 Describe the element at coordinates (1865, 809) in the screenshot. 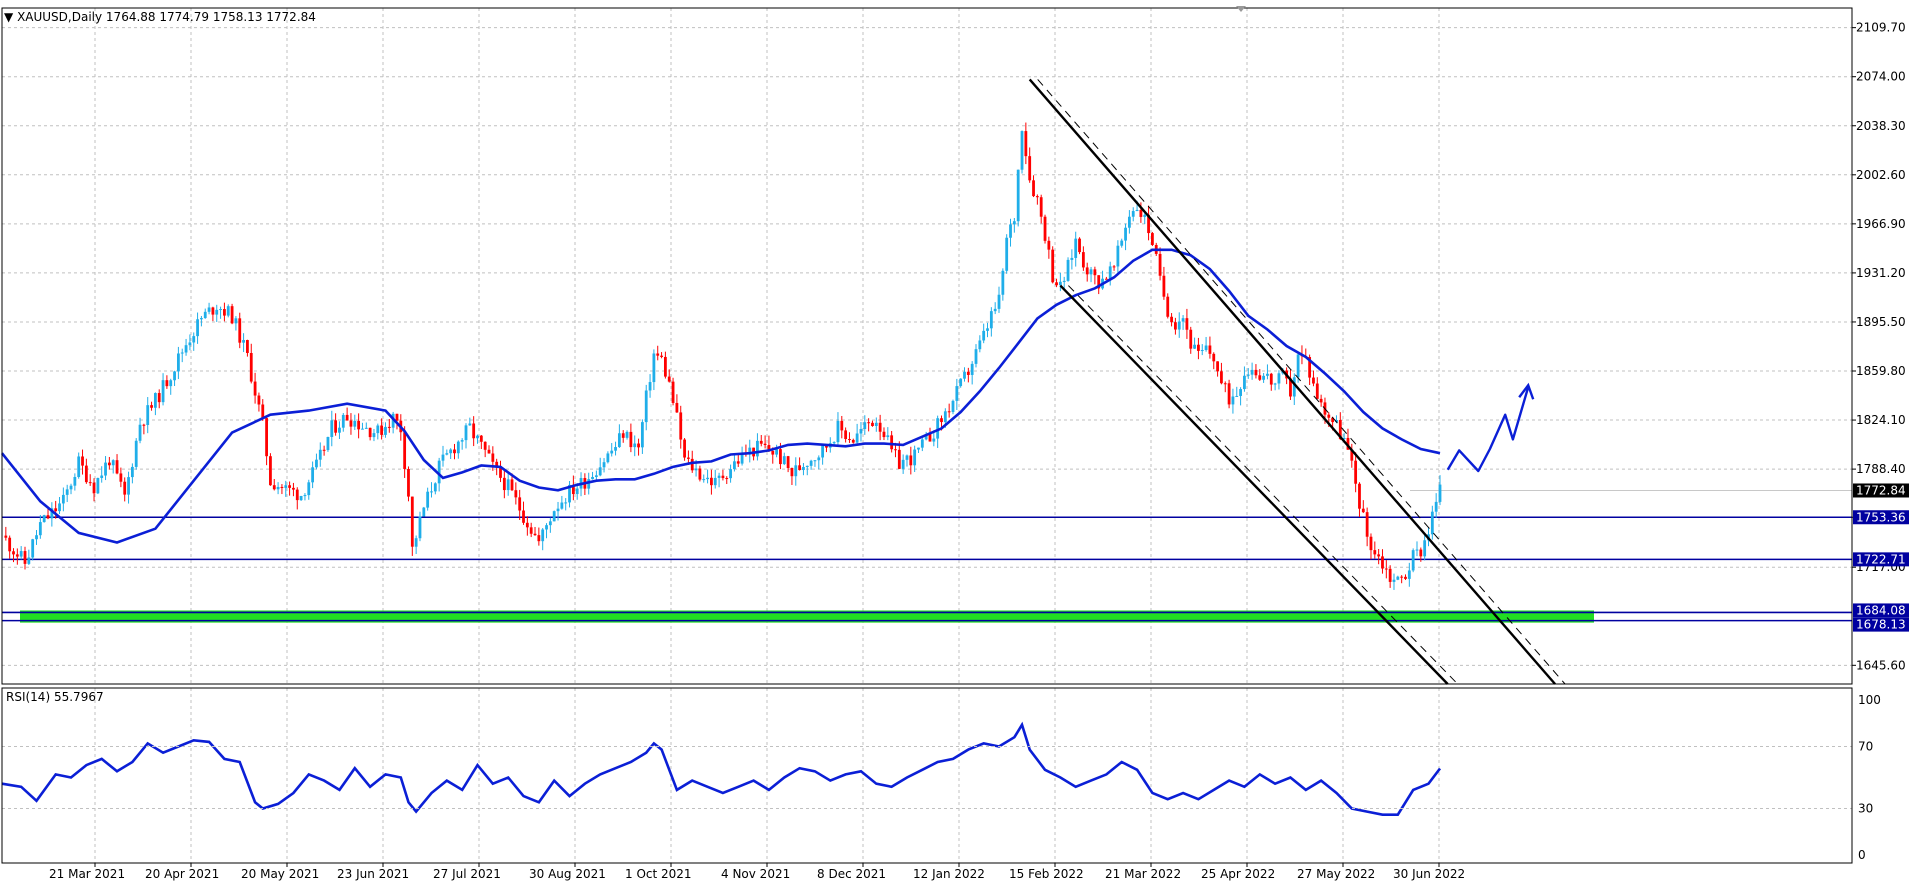

I see `rsi-tick-label: 30` at that location.